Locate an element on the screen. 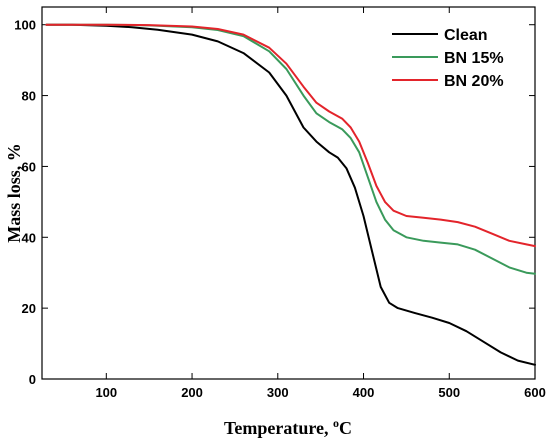 This screenshot has width=550, height=445. y-tick-label: 20 is located at coordinates (29, 308).